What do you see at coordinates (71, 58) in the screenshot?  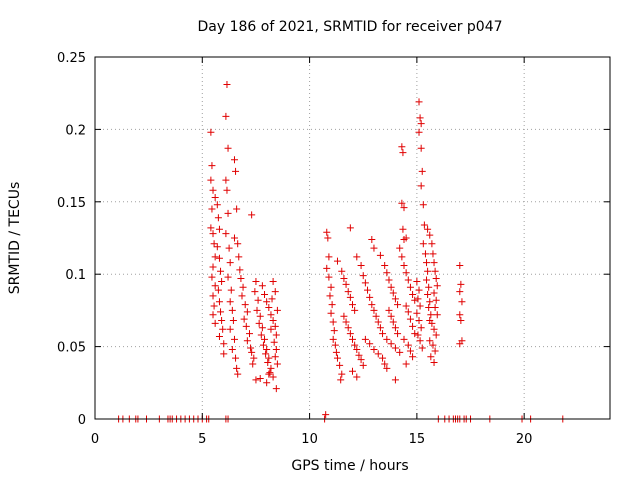 I see `y-tick-label: 0.25` at bounding box center [71, 58].